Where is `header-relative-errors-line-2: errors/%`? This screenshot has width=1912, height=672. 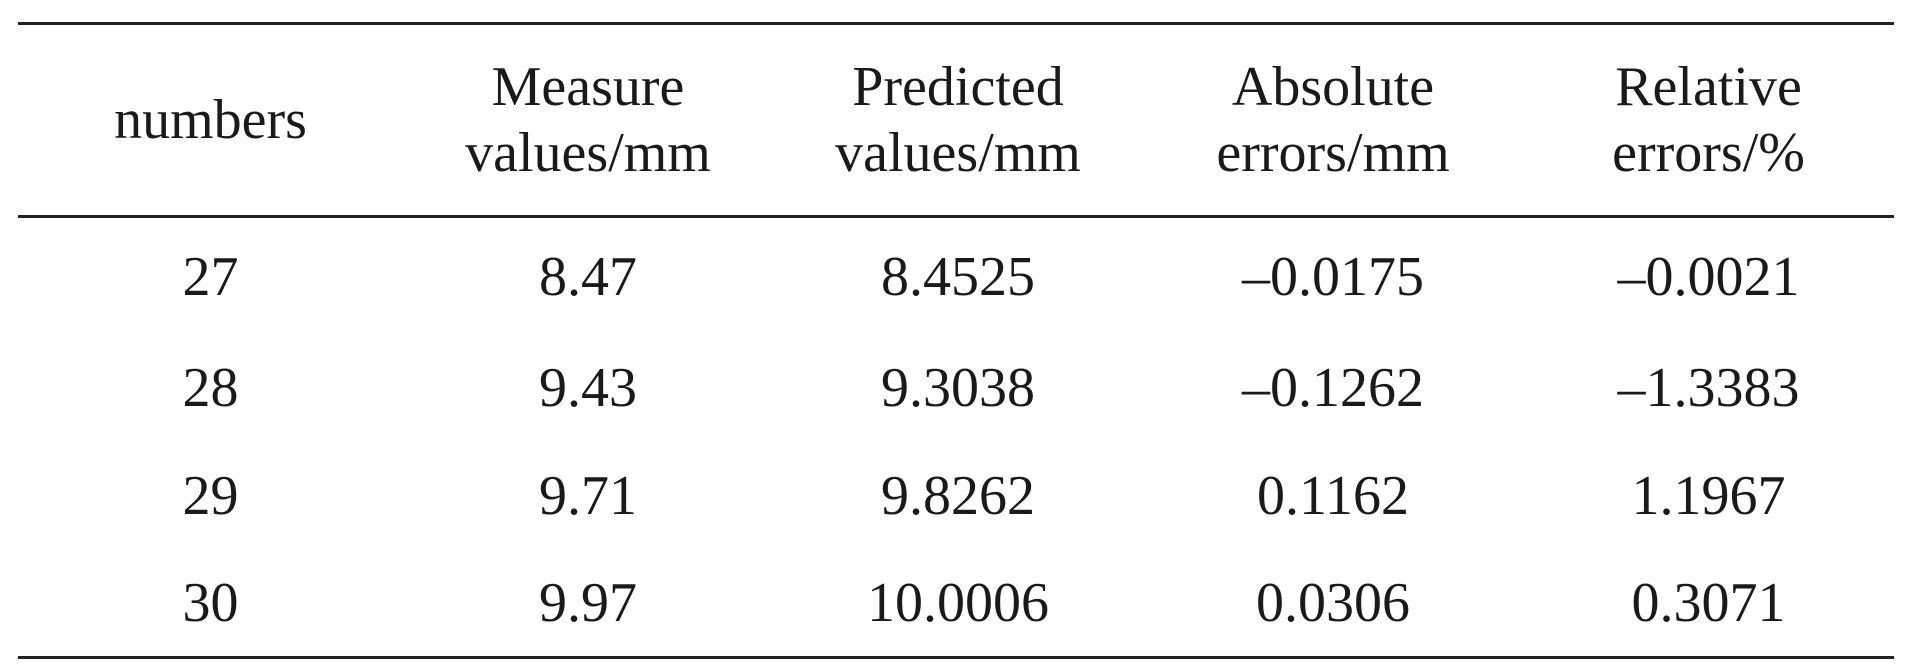 header-relative-errors-line-2: errors/% is located at coordinates (1708, 153).